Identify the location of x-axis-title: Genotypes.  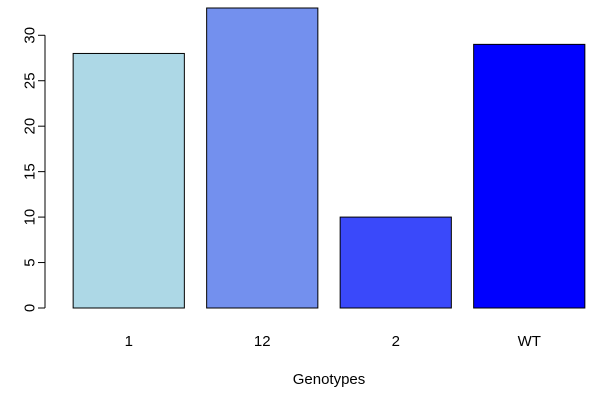
(329, 379).